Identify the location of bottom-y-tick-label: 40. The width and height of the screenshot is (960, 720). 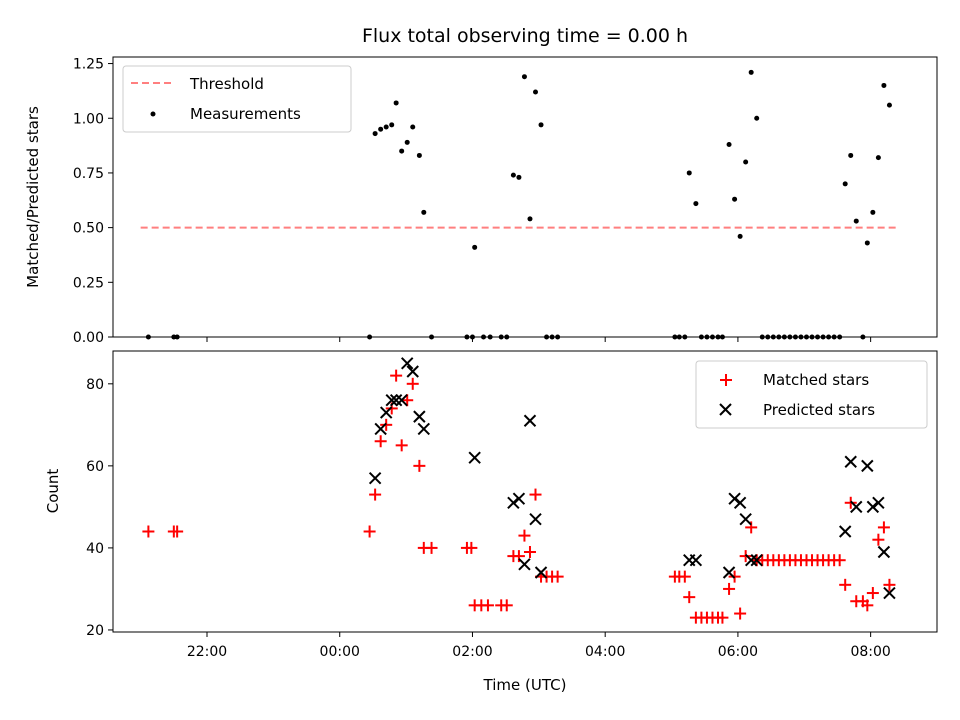
(95, 549).